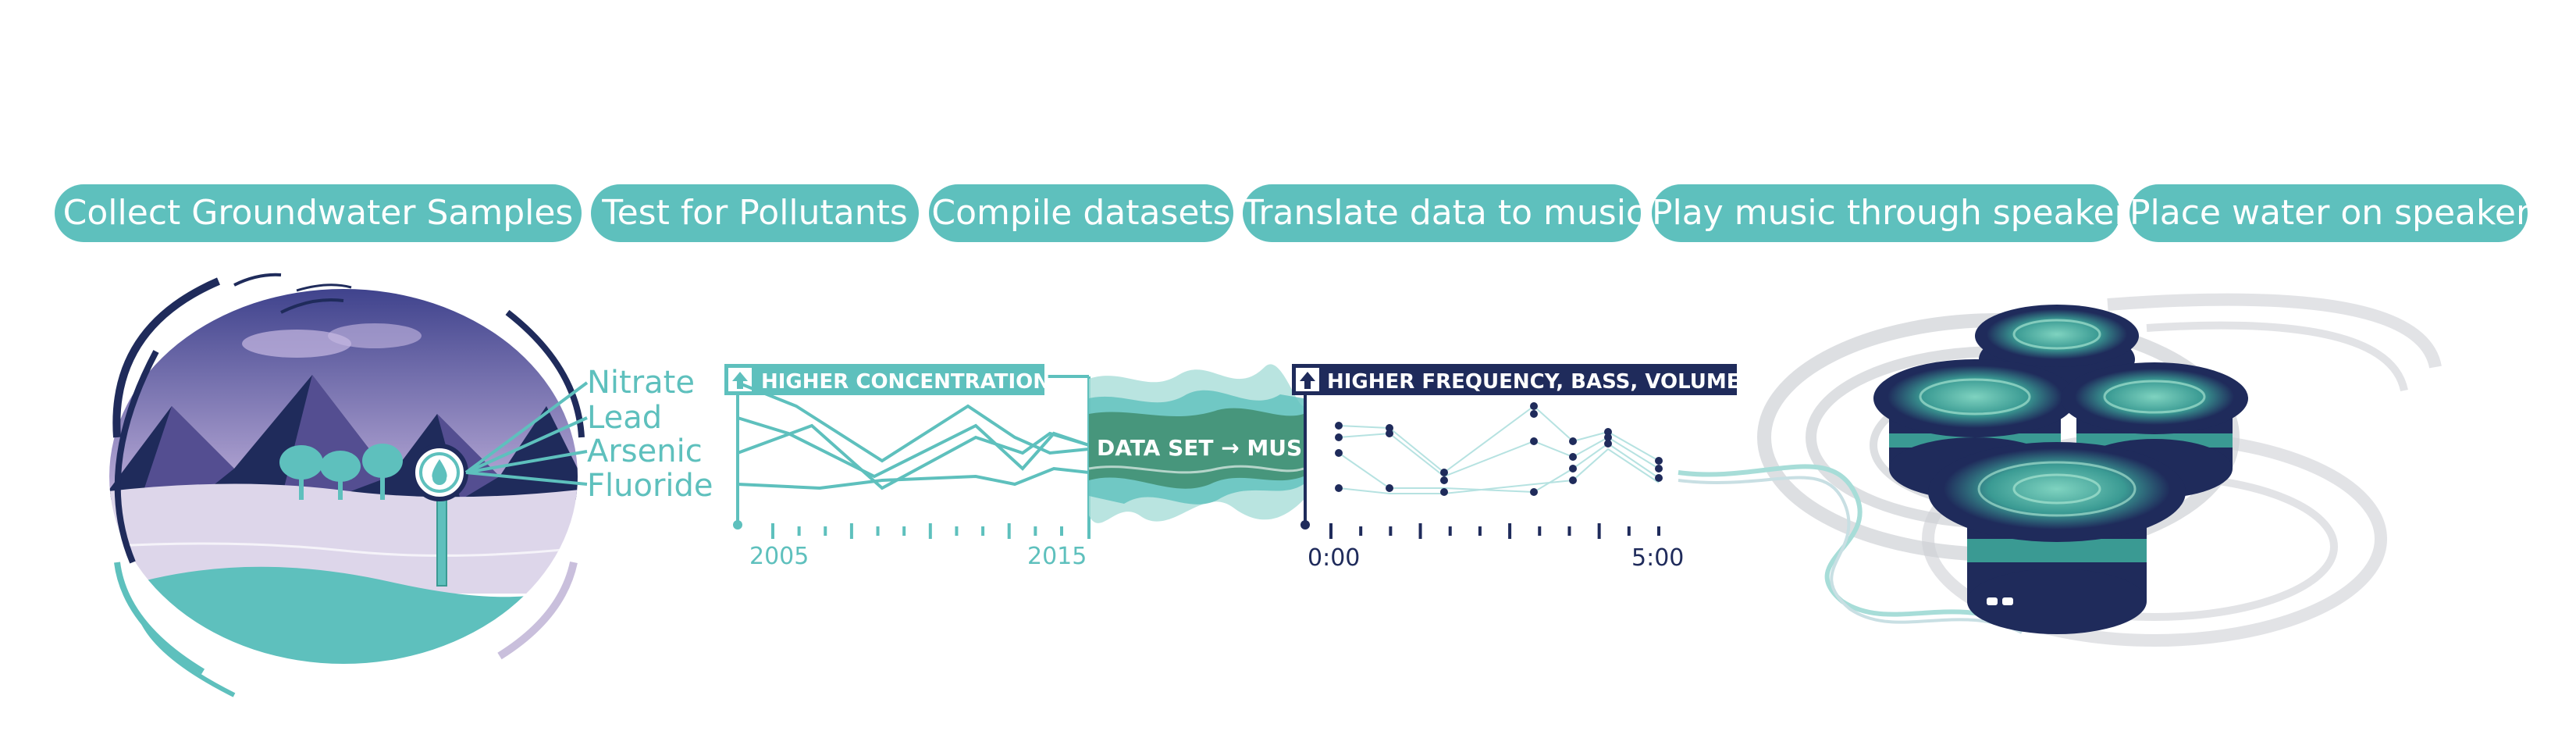 The image size is (2576, 756). What do you see at coordinates (1850, 549) in the screenshot?
I see `speaker-cable` at bounding box center [1850, 549].